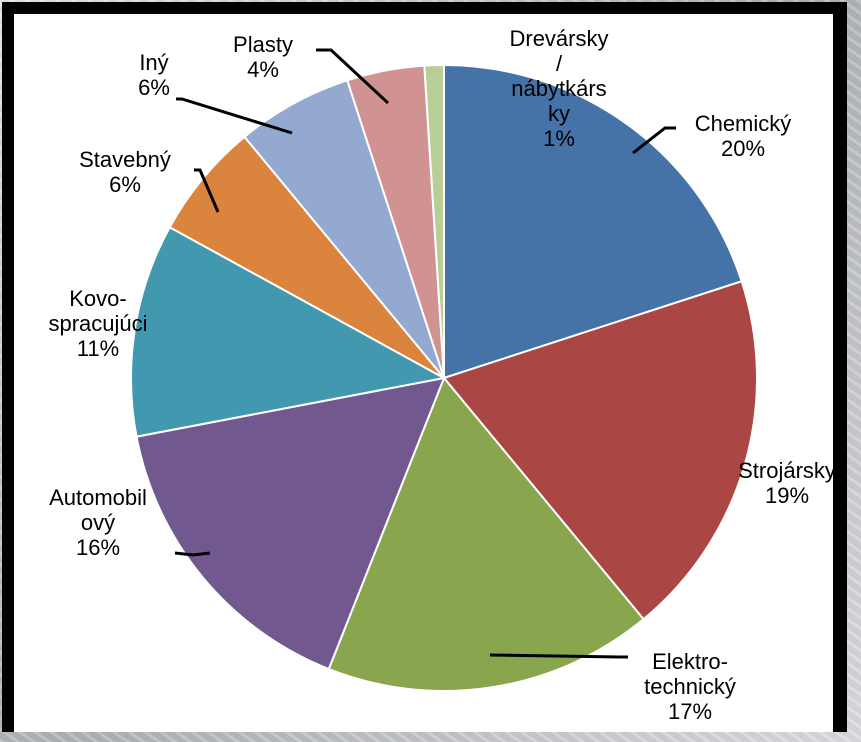  I want to click on data-label-chemicky: Chemický 20%, so click(743, 136).